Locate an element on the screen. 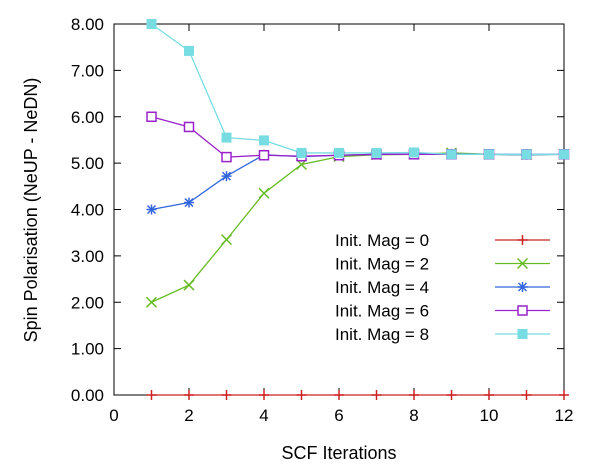 The height and width of the screenshot is (473, 591). x-tick-label: 0 is located at coordinates (113, 415).